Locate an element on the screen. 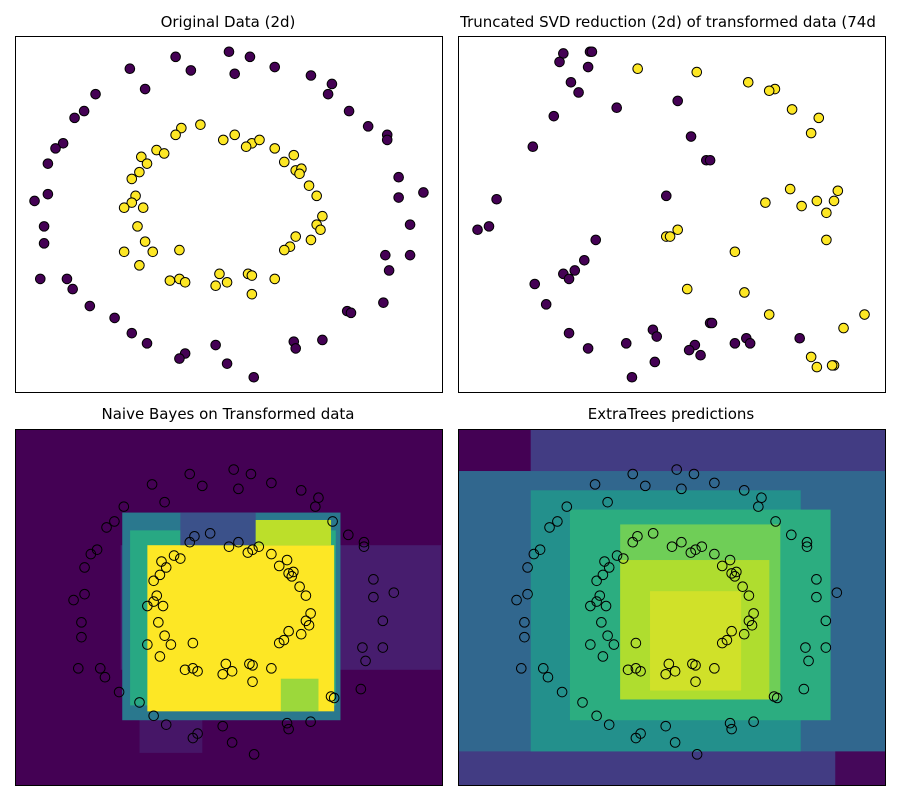 This screenshot has width=900, height=800. title-original-data: Original Data (2d) is located at coordinates (228, 22).